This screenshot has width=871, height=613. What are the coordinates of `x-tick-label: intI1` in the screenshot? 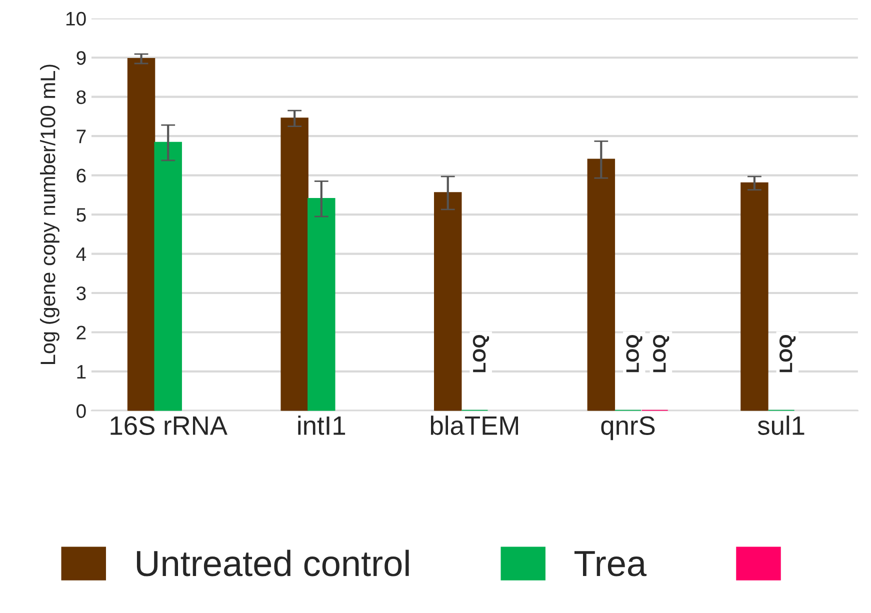 It's located at (322, 425).